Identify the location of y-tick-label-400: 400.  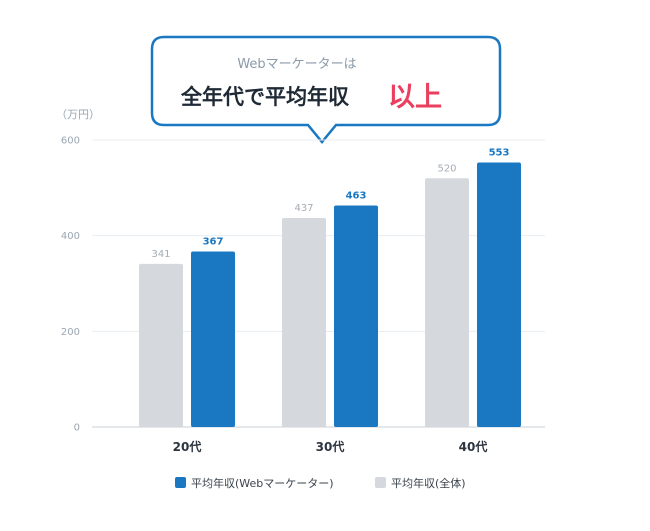
(70, 236).